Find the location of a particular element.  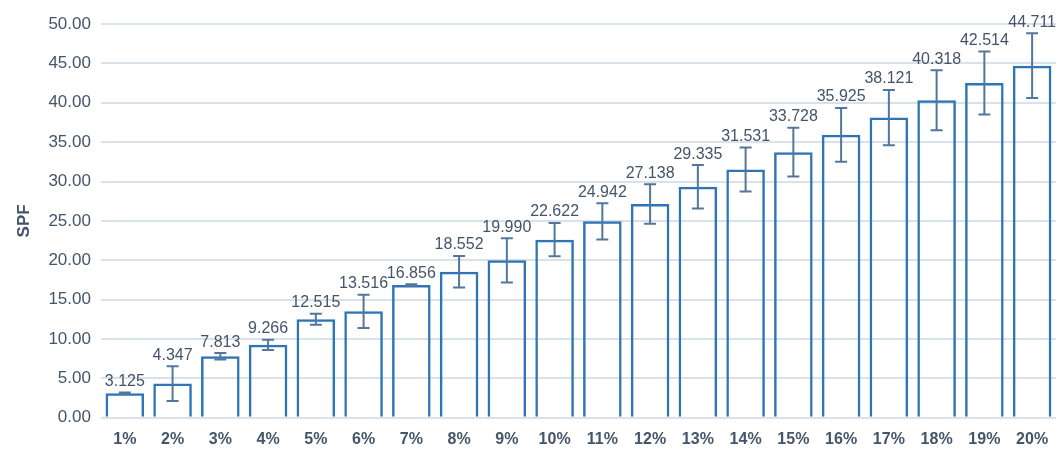

x-tick-label: 5% is located at coordinates (316, 438).